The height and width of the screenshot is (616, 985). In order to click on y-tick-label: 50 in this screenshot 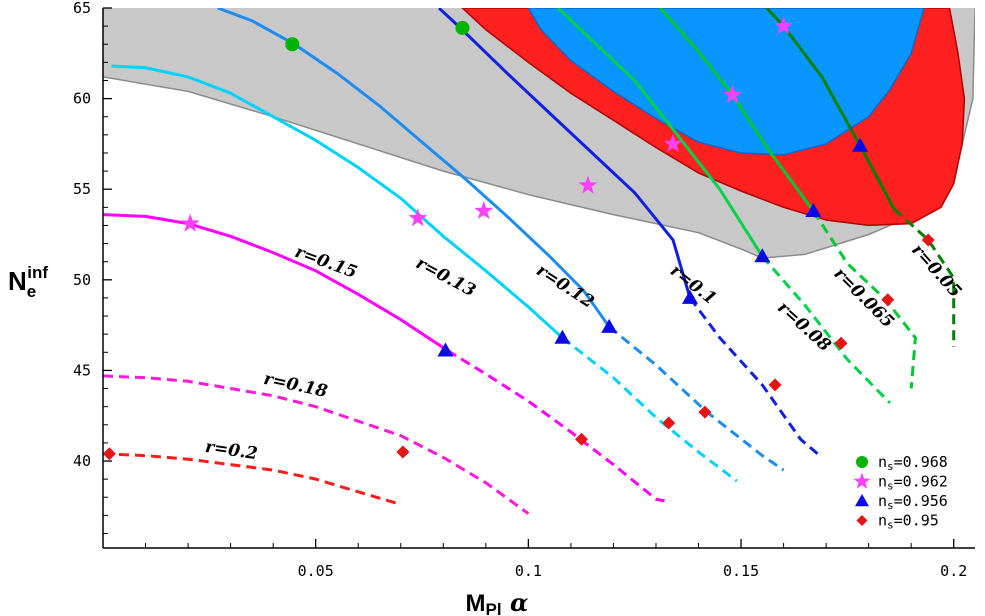, I will do `click(82, 280)`.